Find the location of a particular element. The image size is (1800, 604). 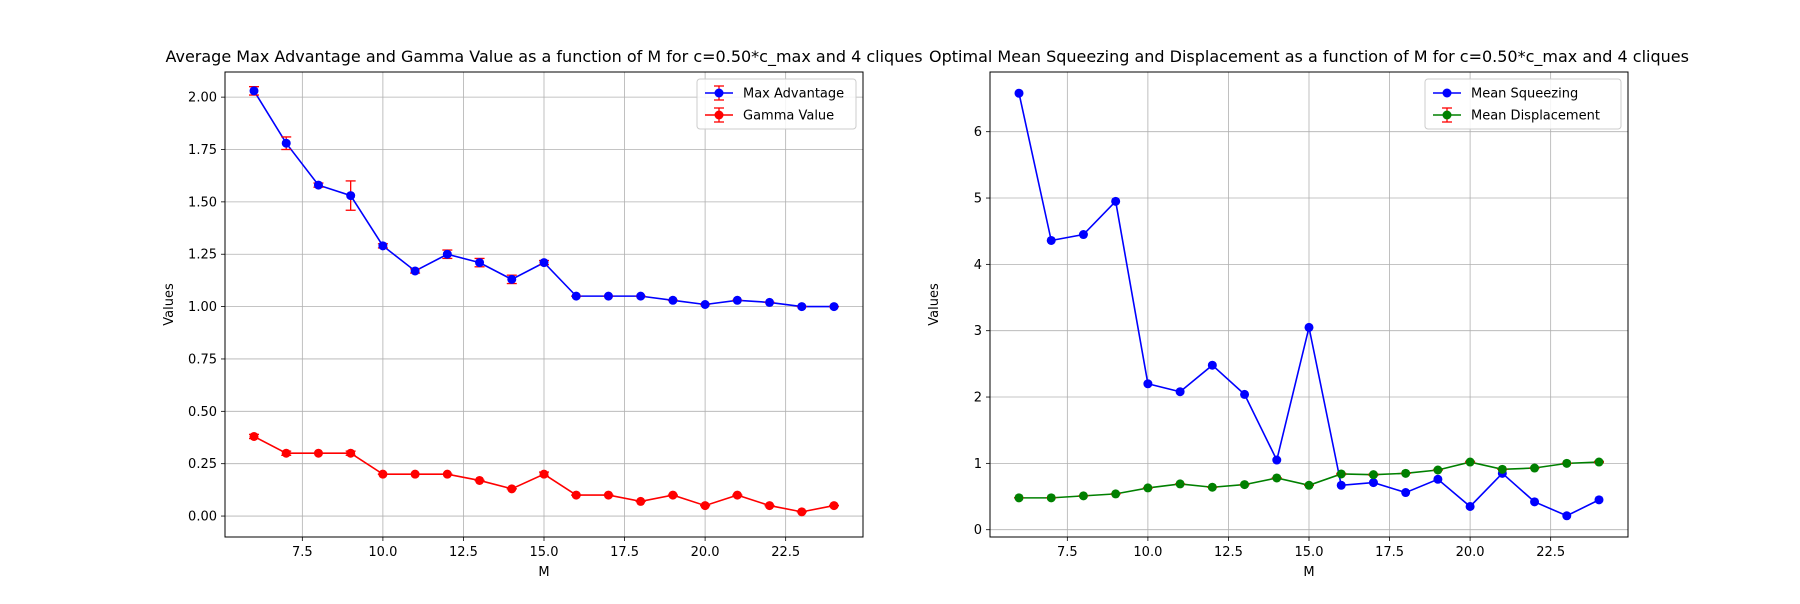

y-tick-label: 0.25 is located at coordinates (202, 464).